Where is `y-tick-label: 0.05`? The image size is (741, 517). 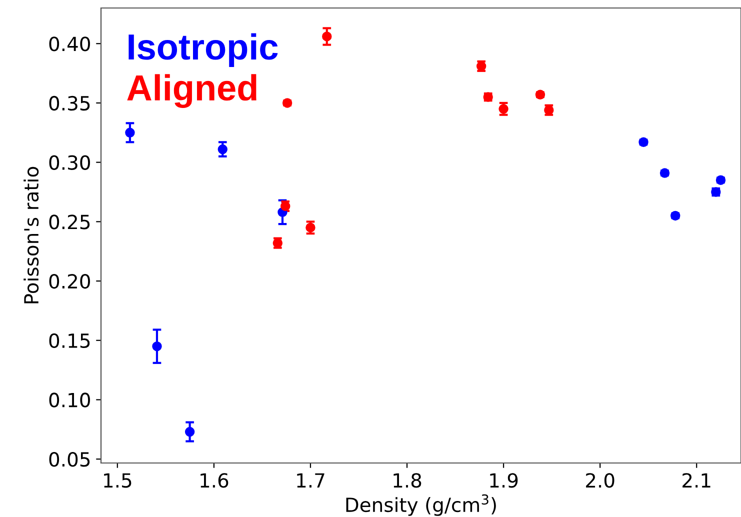
y-tick-label: 0.05 is located at coordinates (69, 459).